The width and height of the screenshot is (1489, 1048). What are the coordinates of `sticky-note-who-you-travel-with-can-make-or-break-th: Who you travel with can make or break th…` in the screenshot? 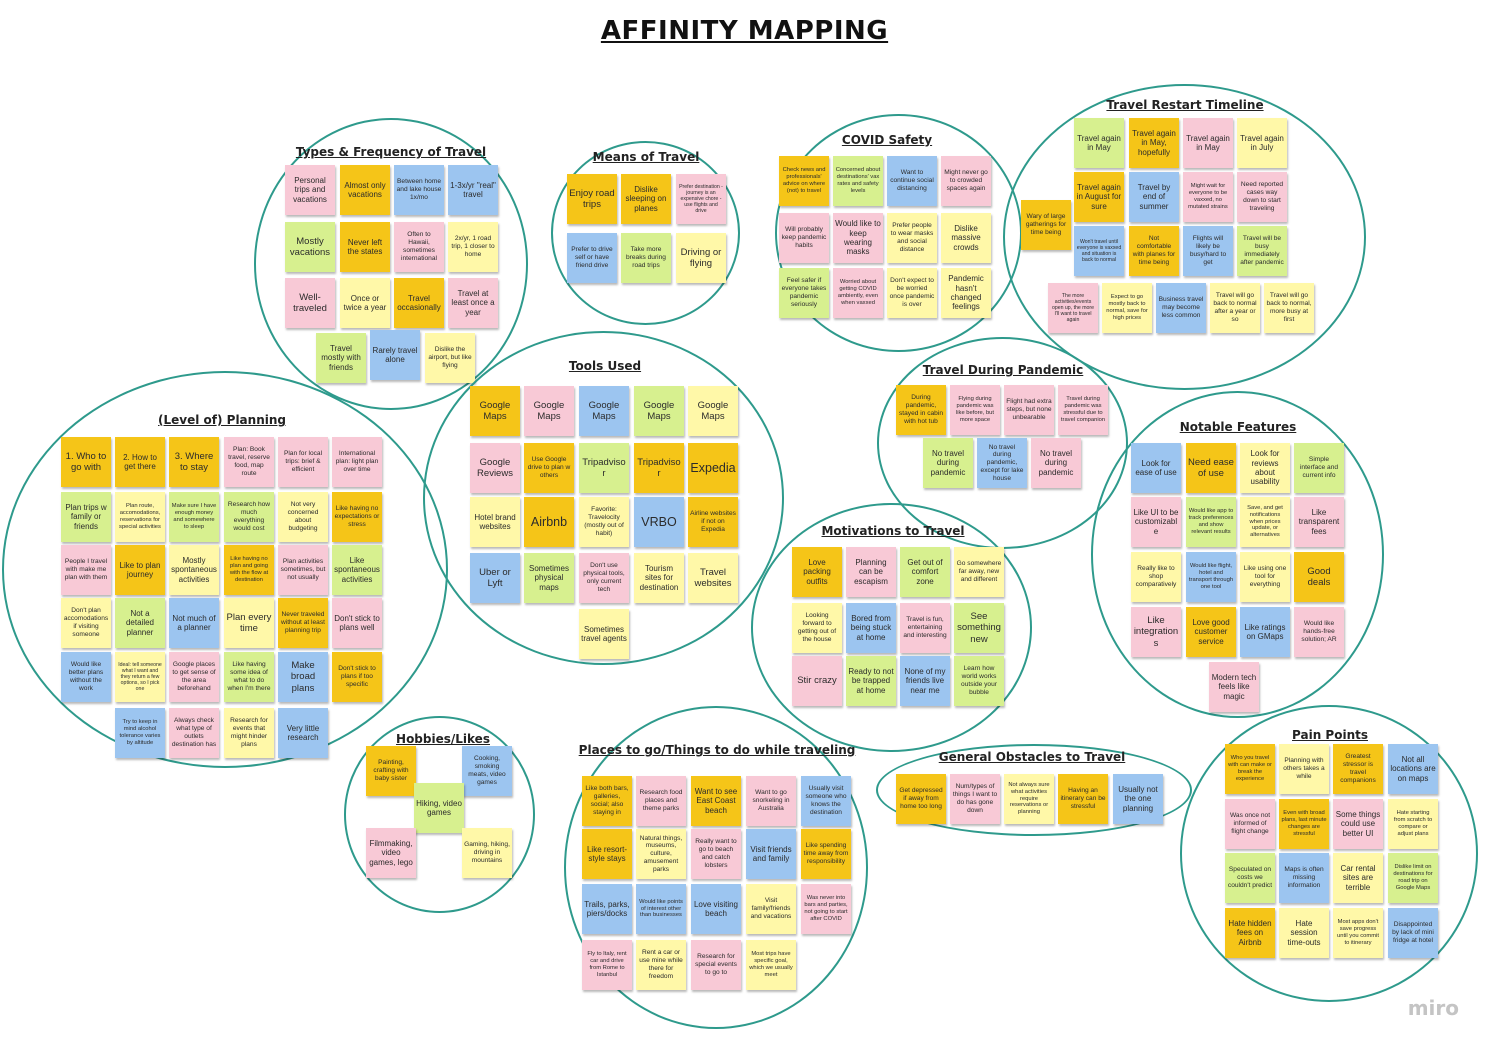 It's located at (1250, 769).